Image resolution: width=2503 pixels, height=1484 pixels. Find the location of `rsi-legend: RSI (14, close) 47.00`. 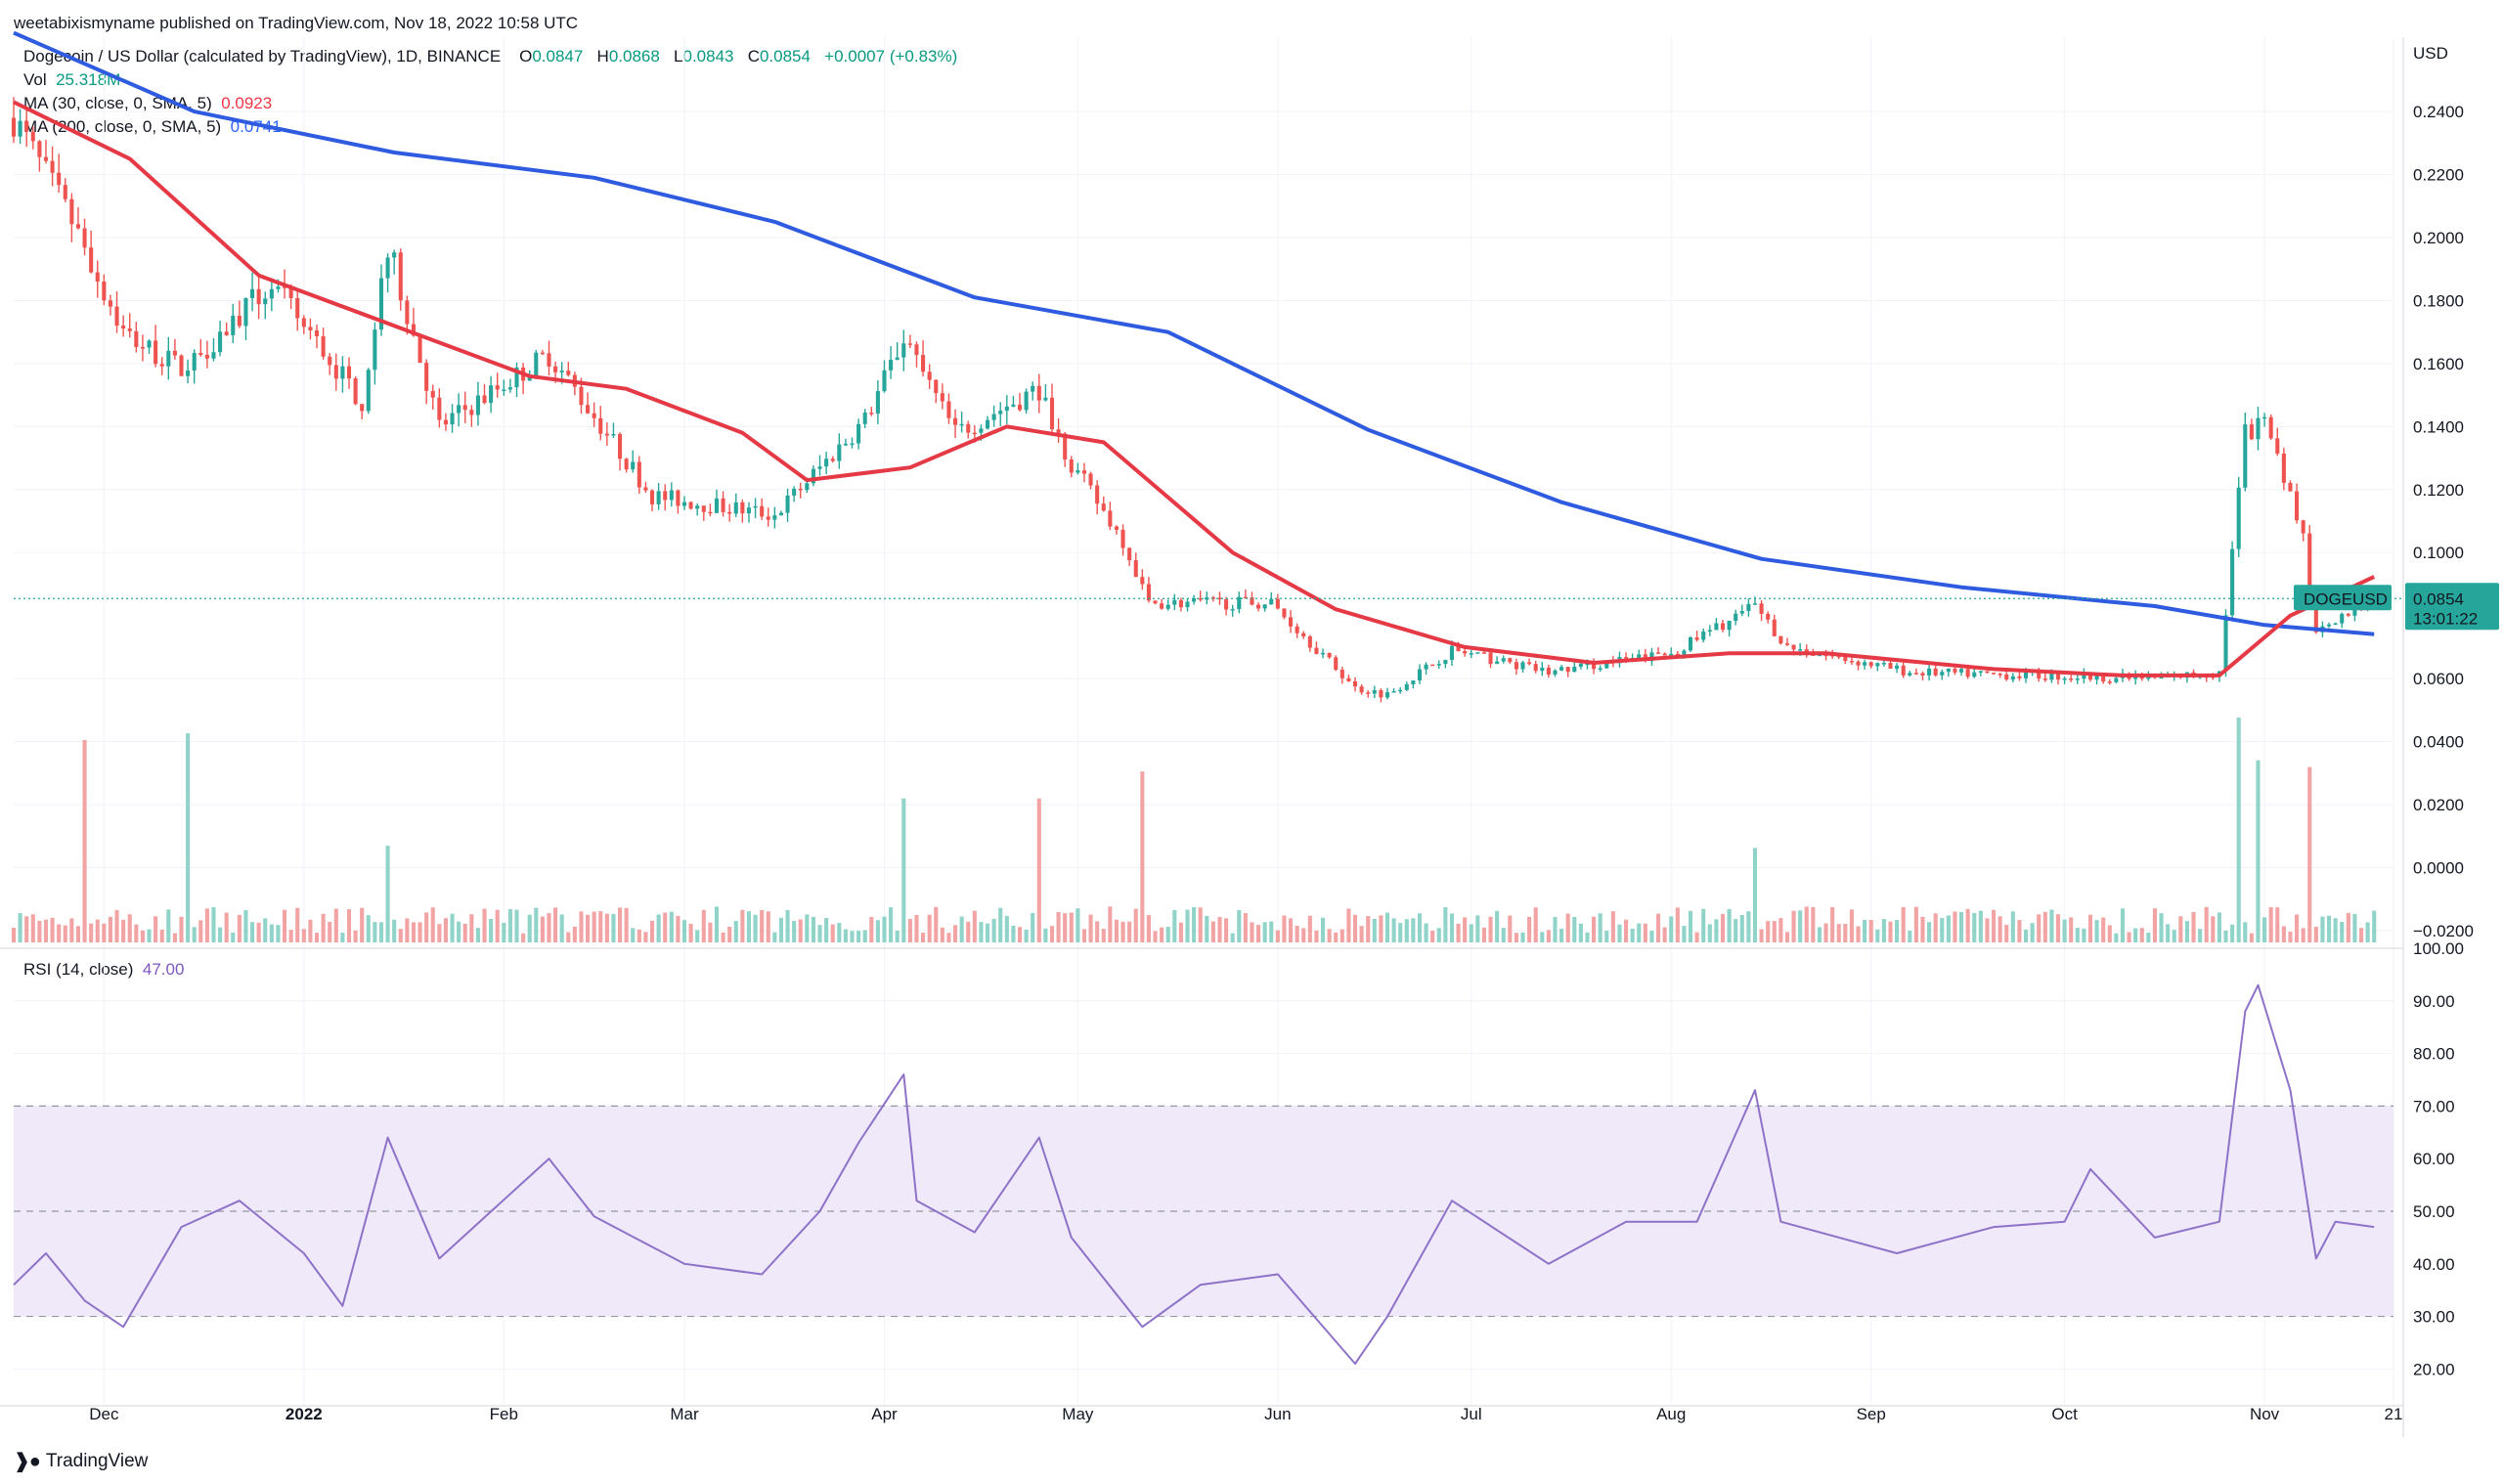

rsi-legend: RSI (14, close) 47.00 is located at coordinates (103, 970).